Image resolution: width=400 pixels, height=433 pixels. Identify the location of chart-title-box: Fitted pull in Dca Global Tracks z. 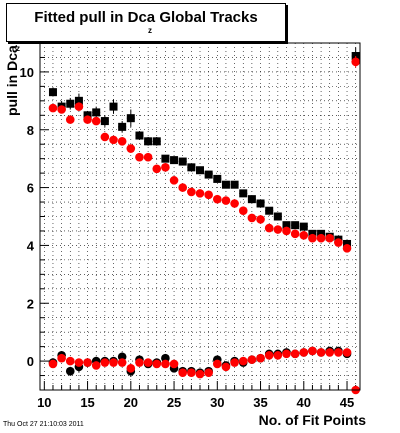
(146, 22).